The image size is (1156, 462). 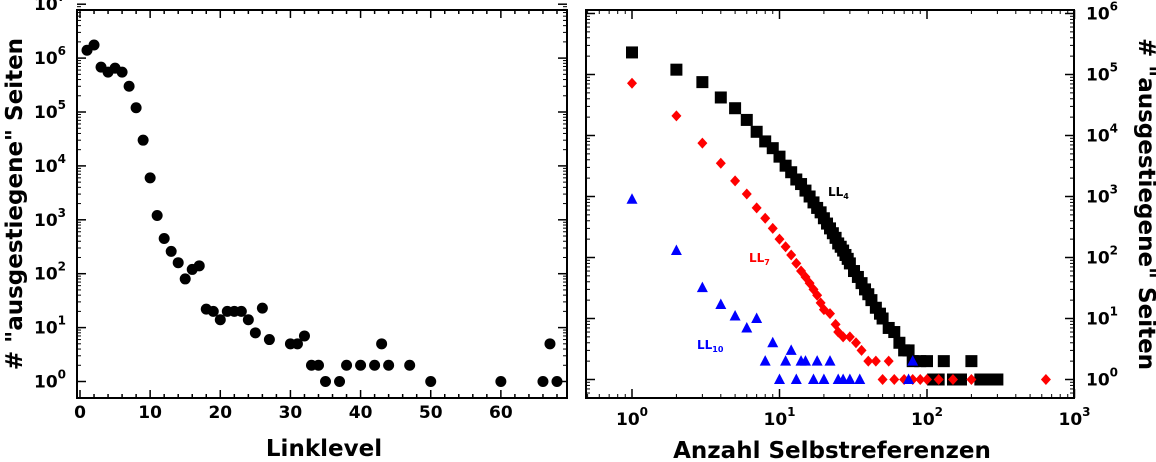 What do you see at coordinates (50, 7) in the screenshot?
I see `left-y-tick-label: 107` at bounding box center [50, 7].